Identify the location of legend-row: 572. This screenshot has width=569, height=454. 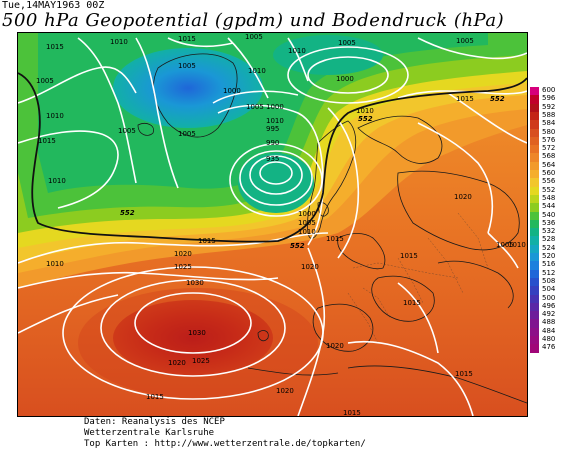
(549, 149).